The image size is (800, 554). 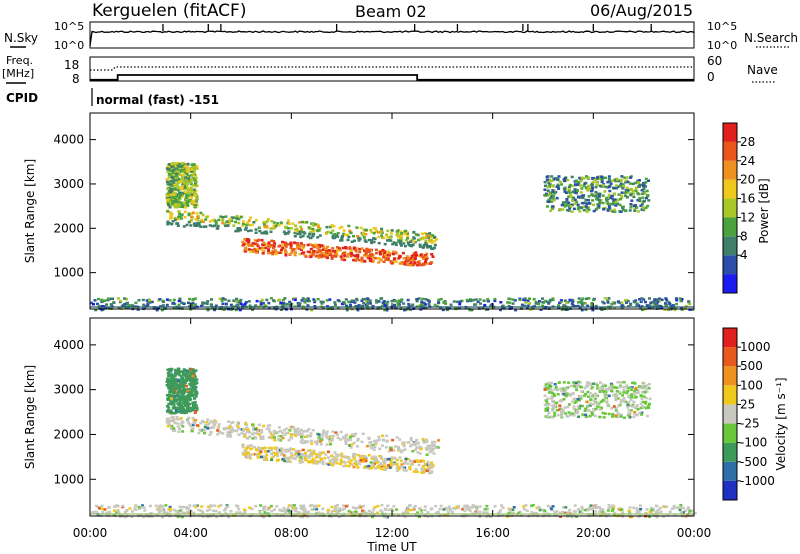 I want to click on colorbar-tick-label: 4, so click(x=744, y=255).